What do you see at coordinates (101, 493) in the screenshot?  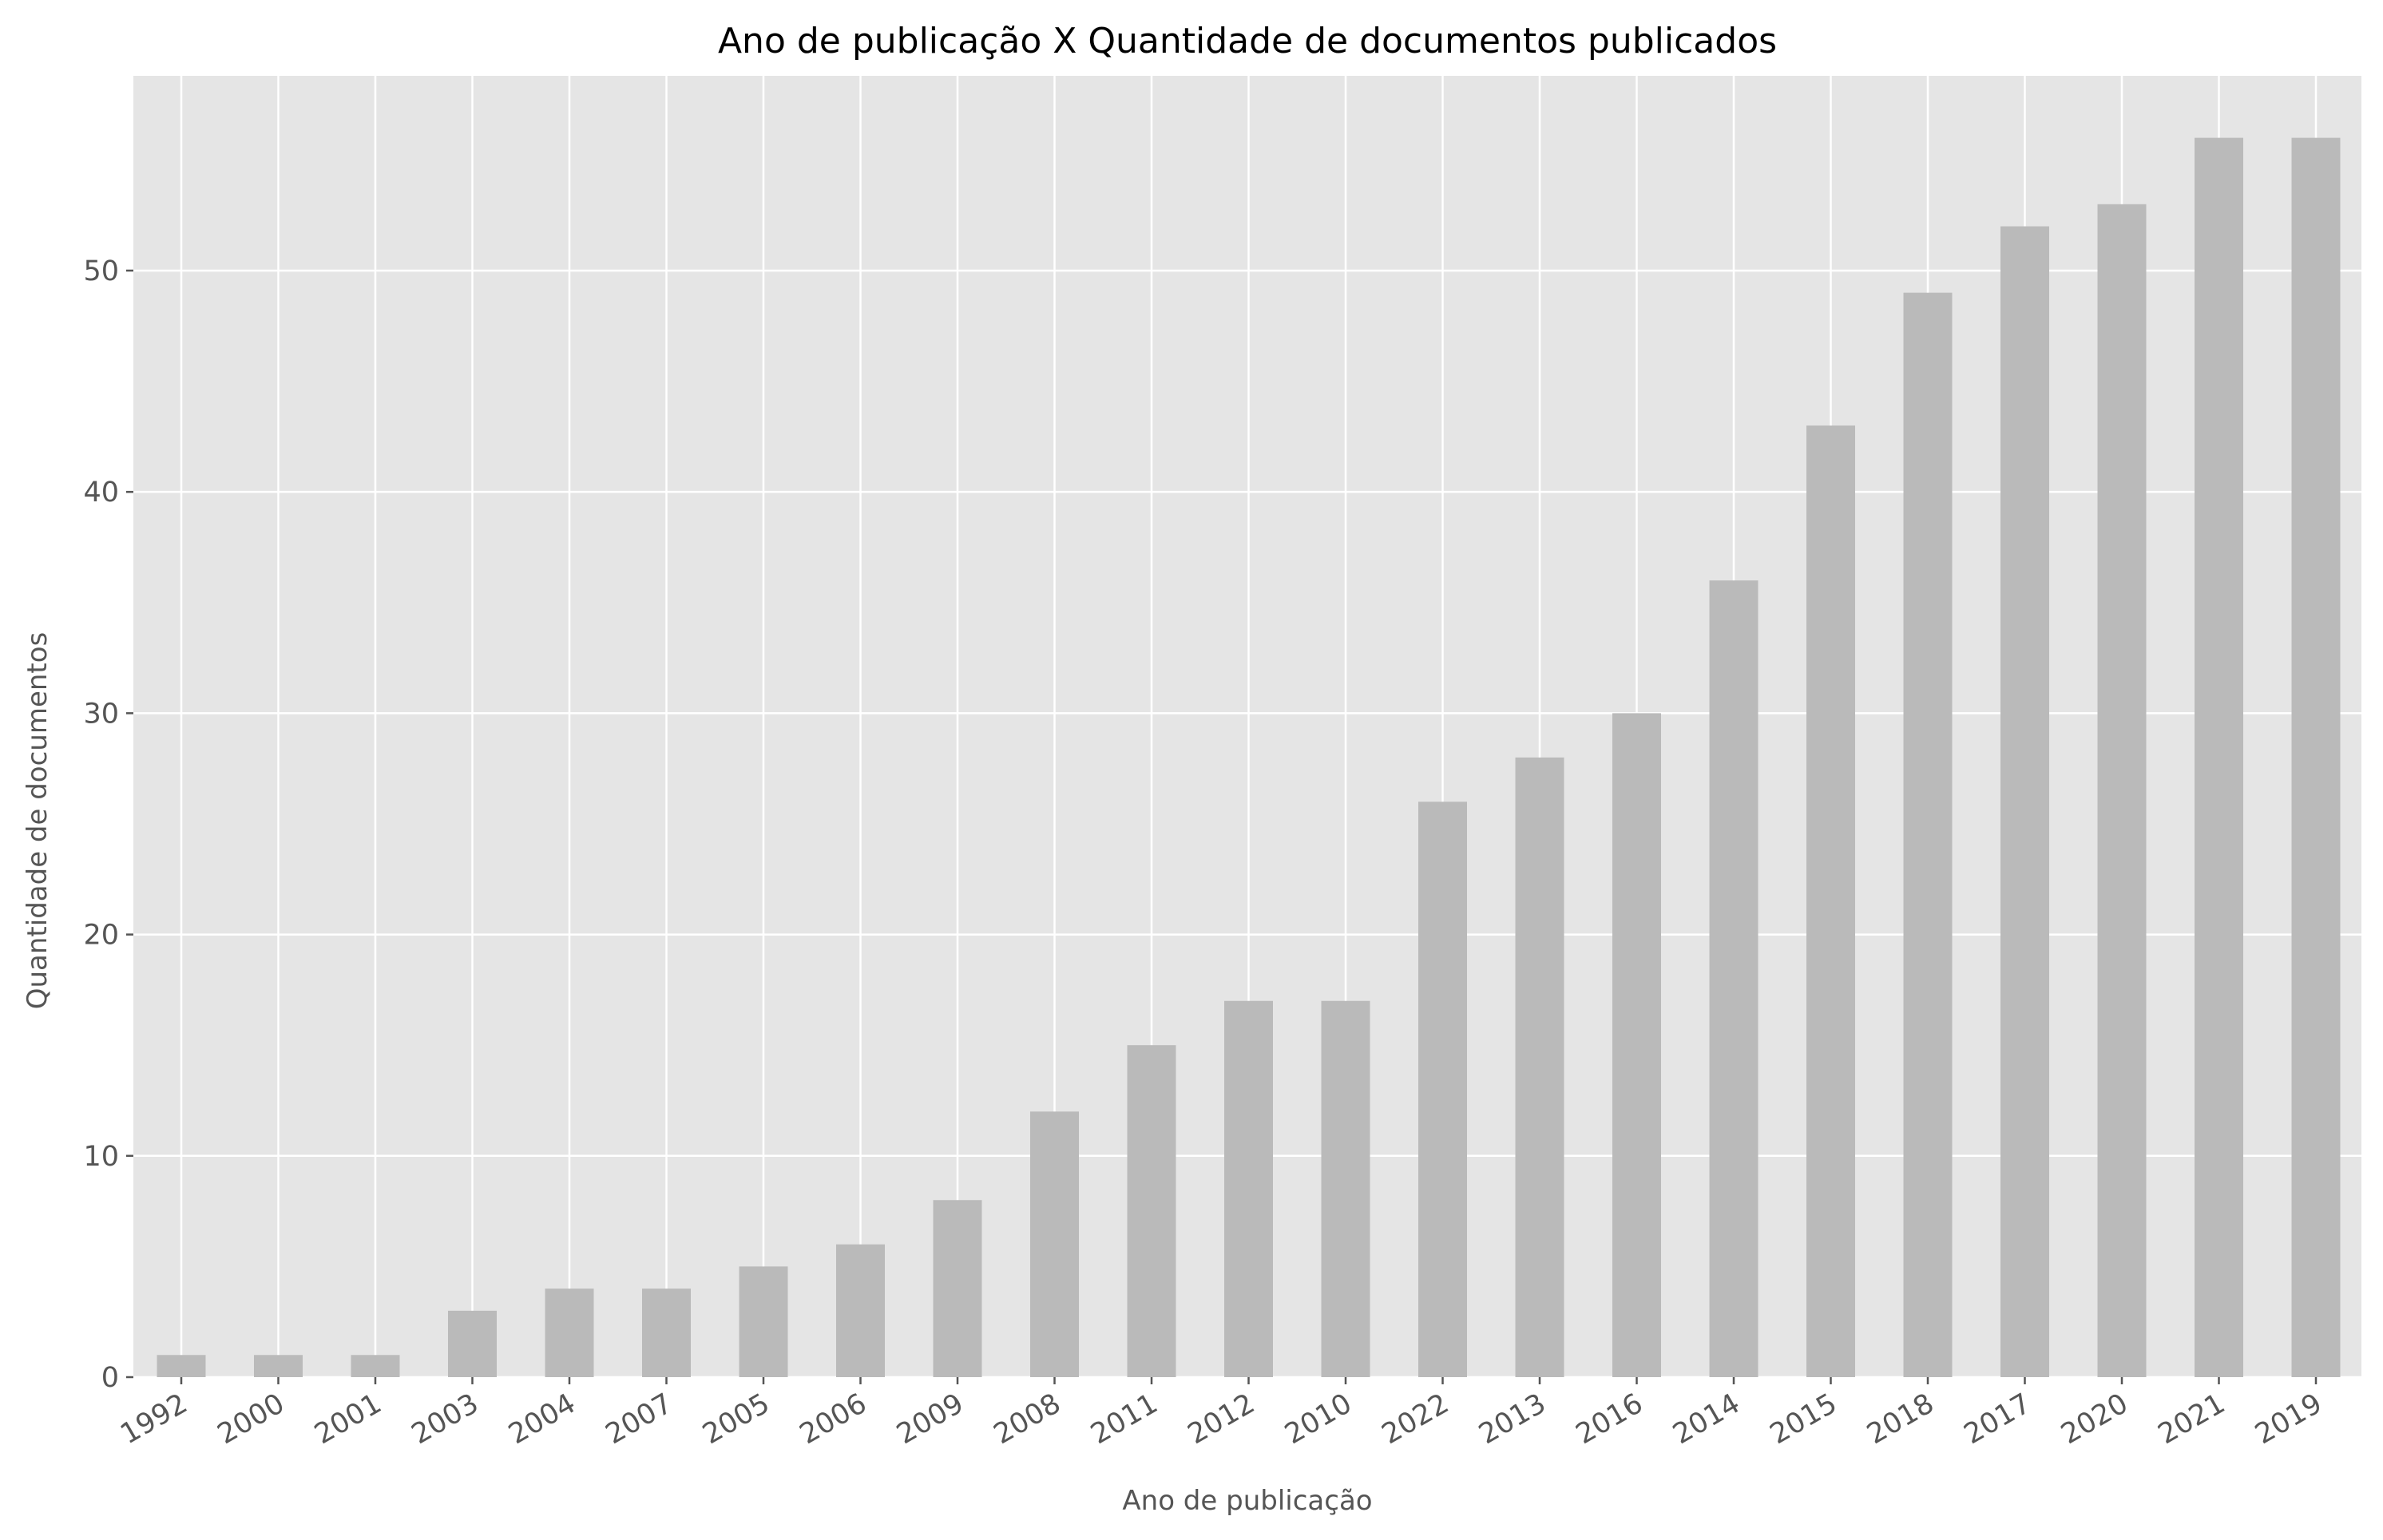 I see `y-tick-label: 40` at bounding box center [101, 493].